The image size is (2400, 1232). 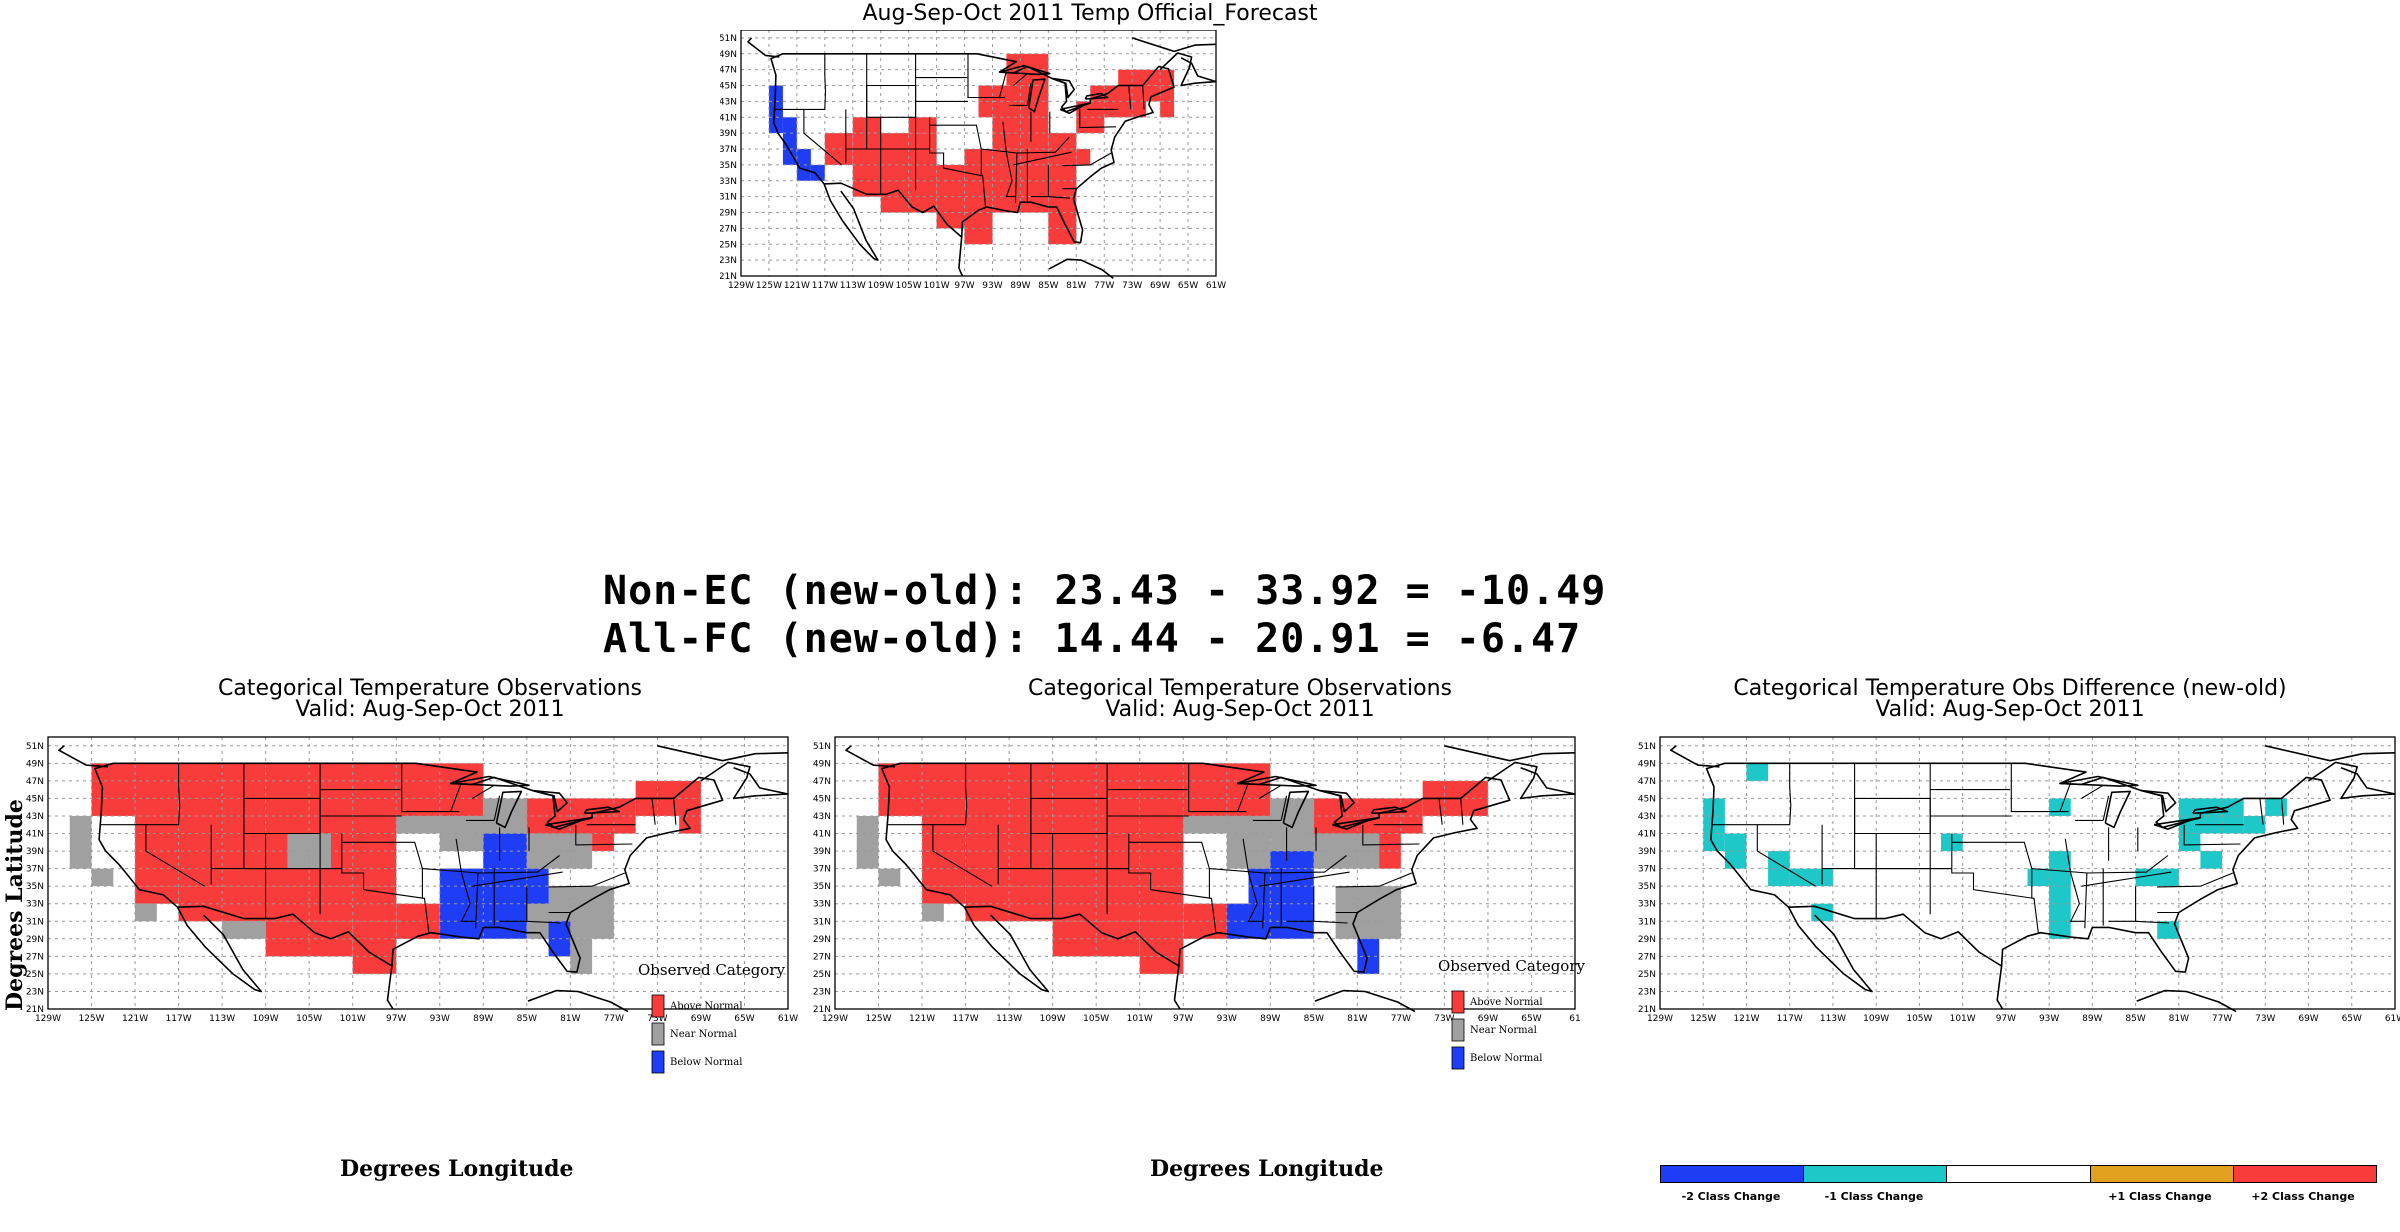 I want to click on lon-tick-label: 69W, so click(x=1160, y=286).